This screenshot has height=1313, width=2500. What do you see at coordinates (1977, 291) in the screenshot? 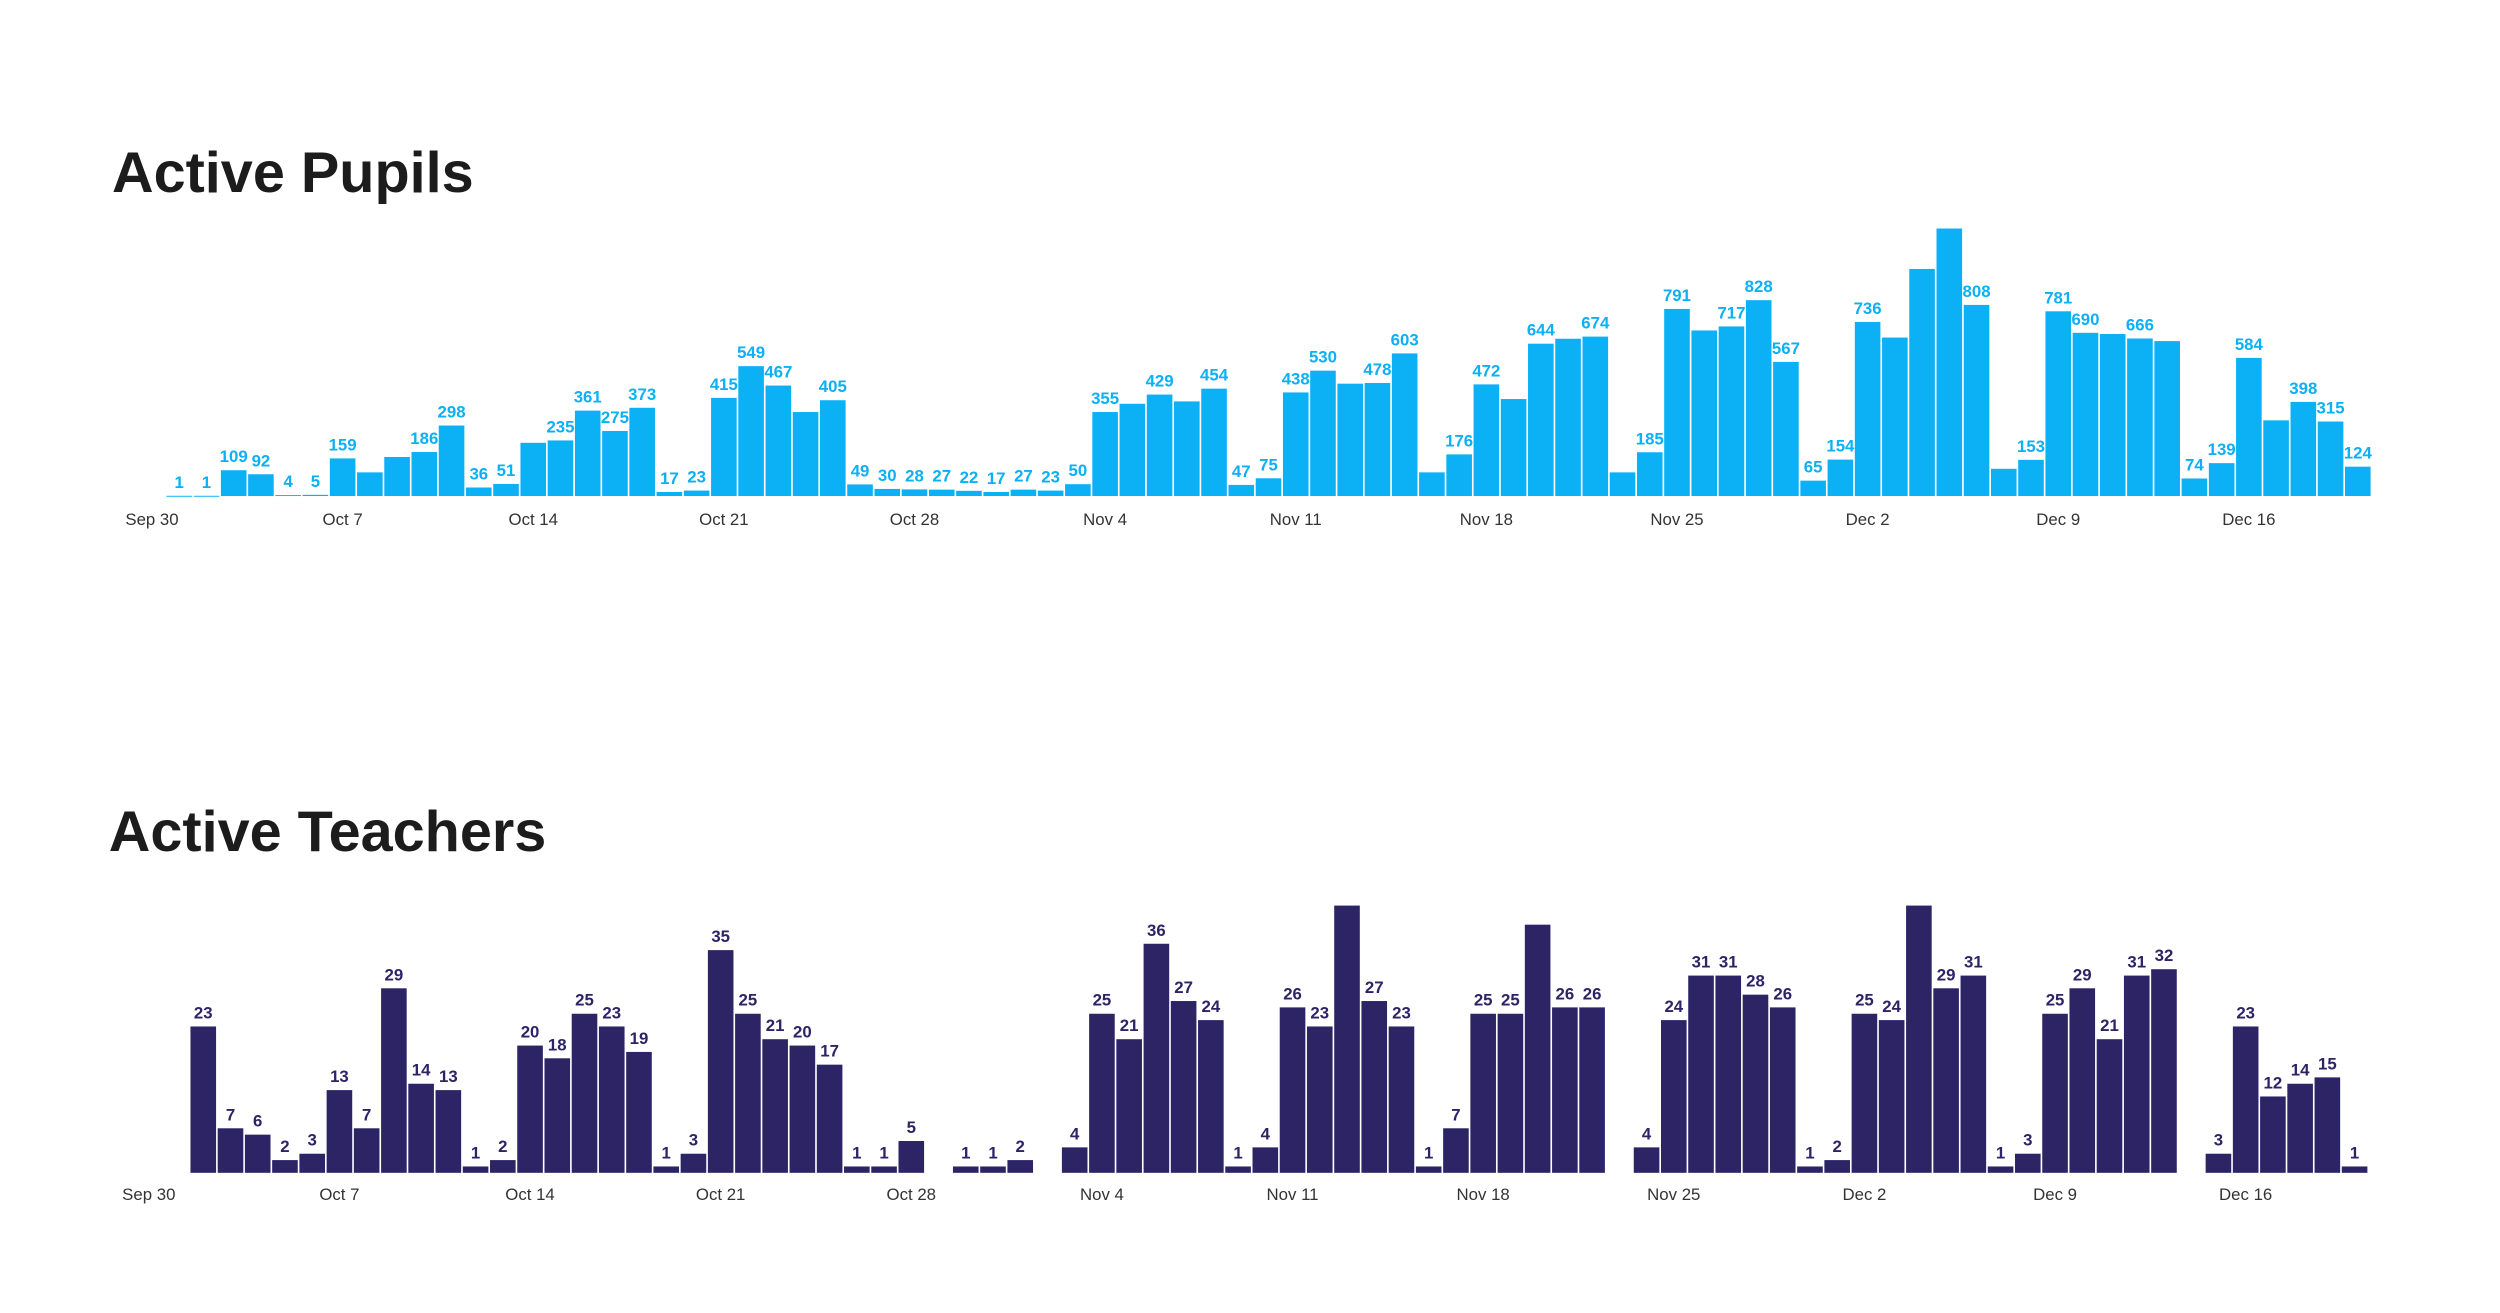
I see `value-label: 808` at bounding box center [1977, 291].